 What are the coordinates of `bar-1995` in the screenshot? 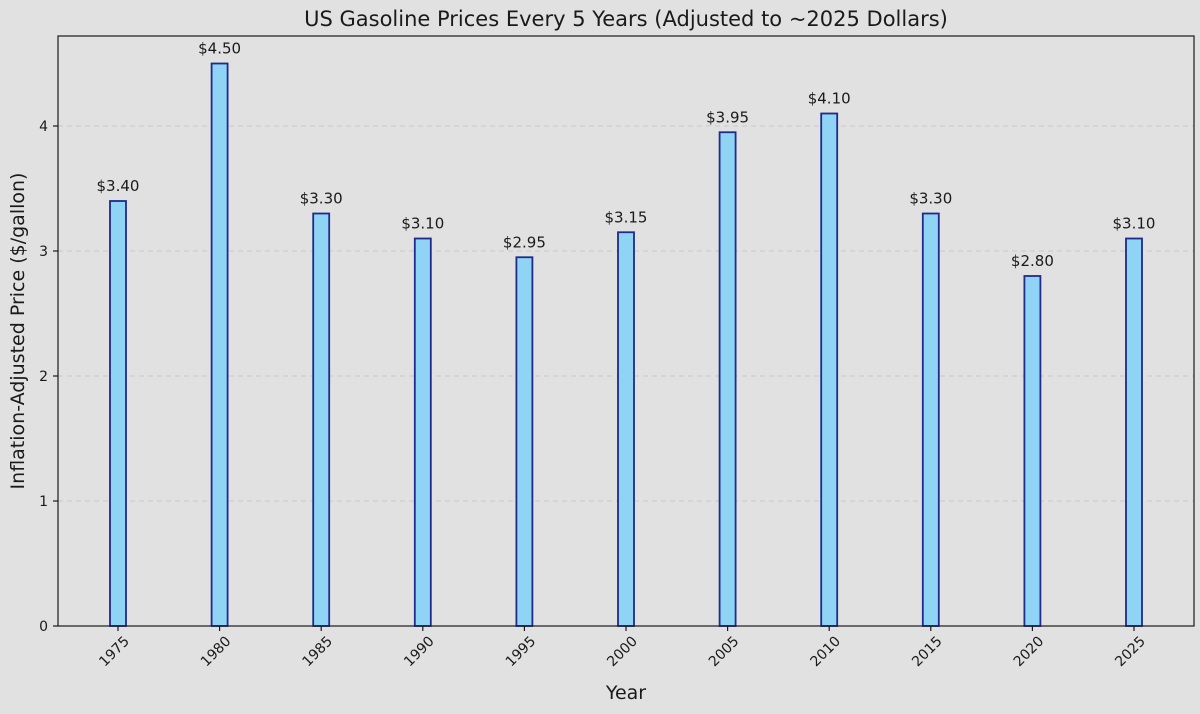 It's located at (524, 441).